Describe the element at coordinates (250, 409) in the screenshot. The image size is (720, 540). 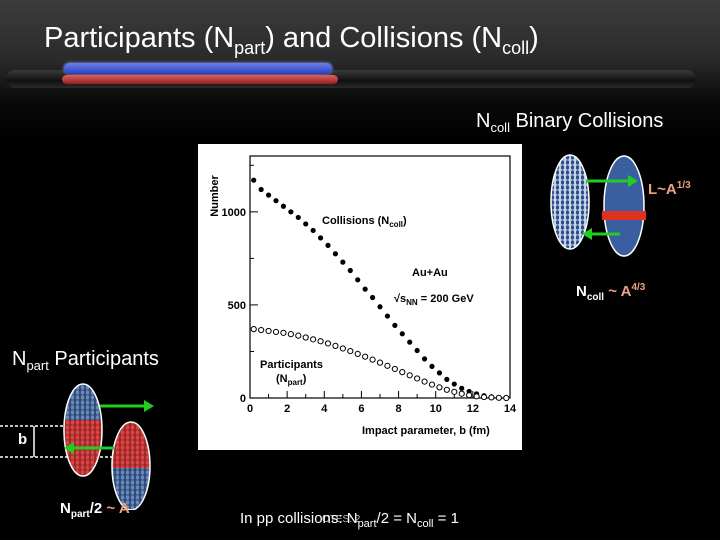
I see `x-tick-label: 0` at that location.